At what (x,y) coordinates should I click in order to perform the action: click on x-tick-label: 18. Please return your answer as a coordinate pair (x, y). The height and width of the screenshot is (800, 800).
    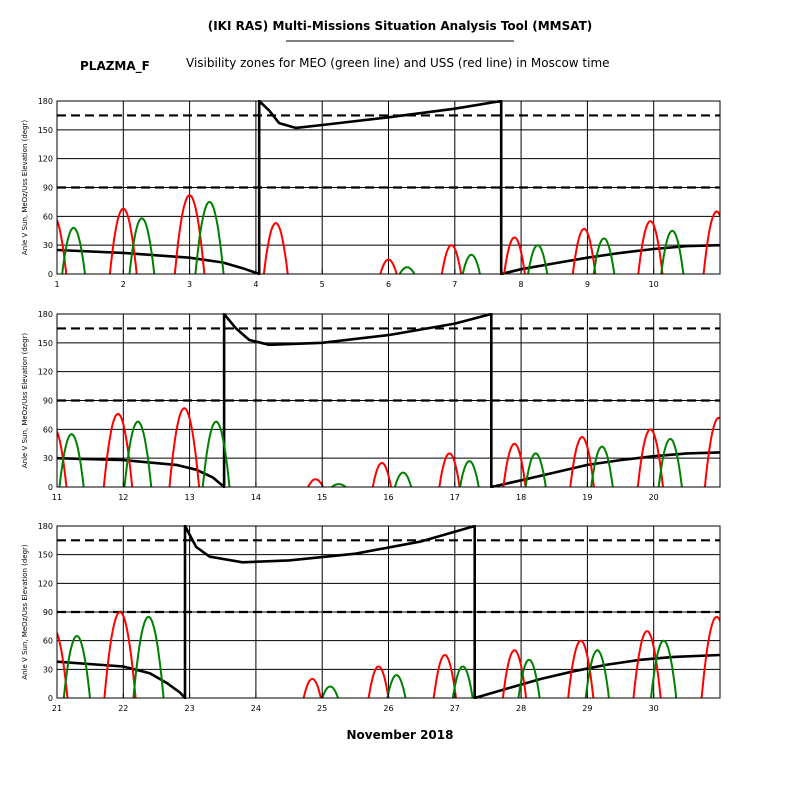
    Looking at the image, I should click on (521, 497).